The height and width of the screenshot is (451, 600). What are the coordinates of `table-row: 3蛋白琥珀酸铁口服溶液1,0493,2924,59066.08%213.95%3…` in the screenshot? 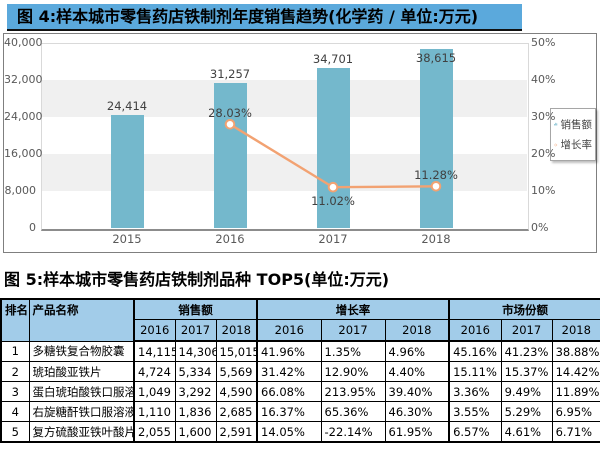 It's located at (300, 391).